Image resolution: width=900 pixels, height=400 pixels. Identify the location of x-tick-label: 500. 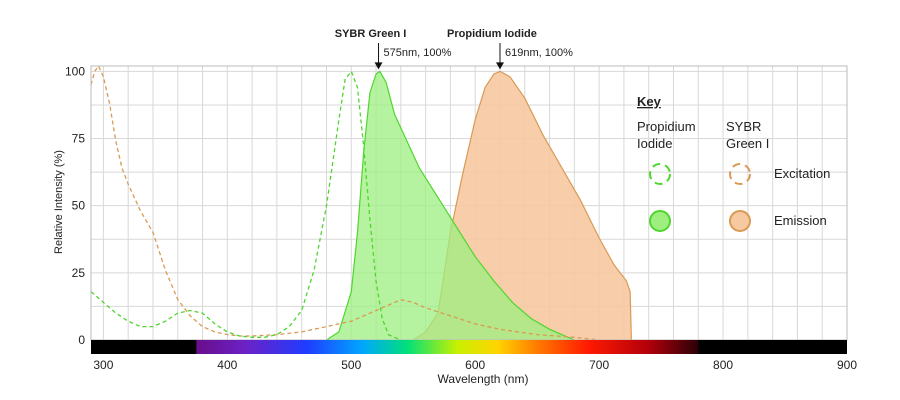
(351, 365).